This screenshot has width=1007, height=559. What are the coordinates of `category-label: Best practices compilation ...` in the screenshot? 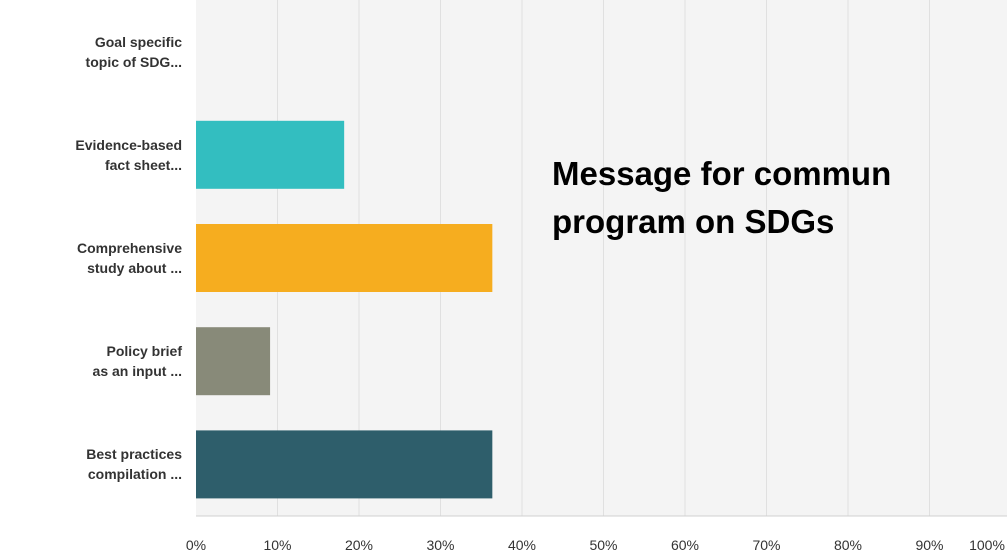 It's located at (134, 464).